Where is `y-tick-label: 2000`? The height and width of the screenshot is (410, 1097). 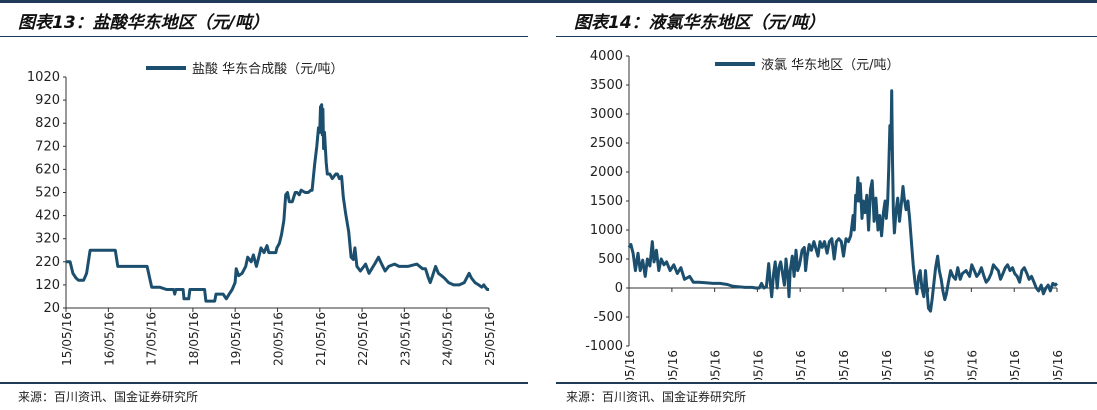
y-tick-label: 2000 is located at coordinates (606, 172).